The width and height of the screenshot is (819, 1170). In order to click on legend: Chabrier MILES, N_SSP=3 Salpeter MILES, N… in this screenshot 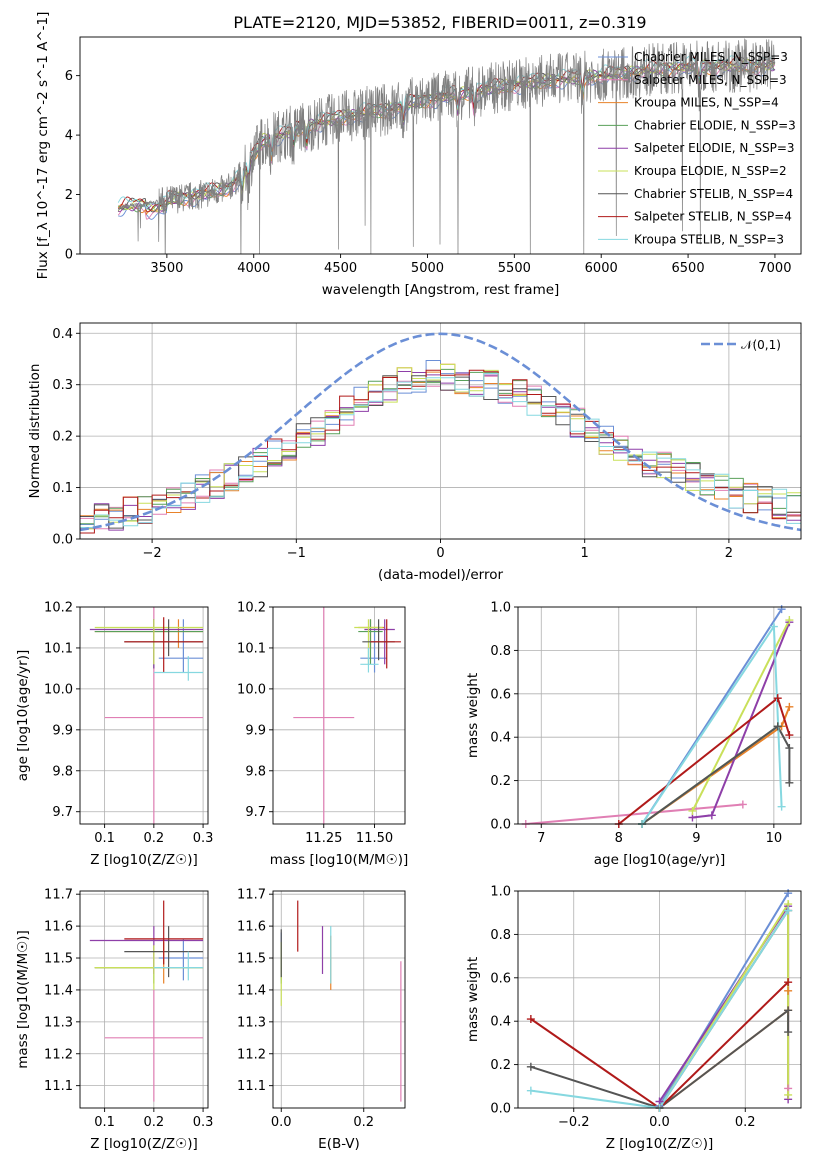, I will do `click(697, 148)`.